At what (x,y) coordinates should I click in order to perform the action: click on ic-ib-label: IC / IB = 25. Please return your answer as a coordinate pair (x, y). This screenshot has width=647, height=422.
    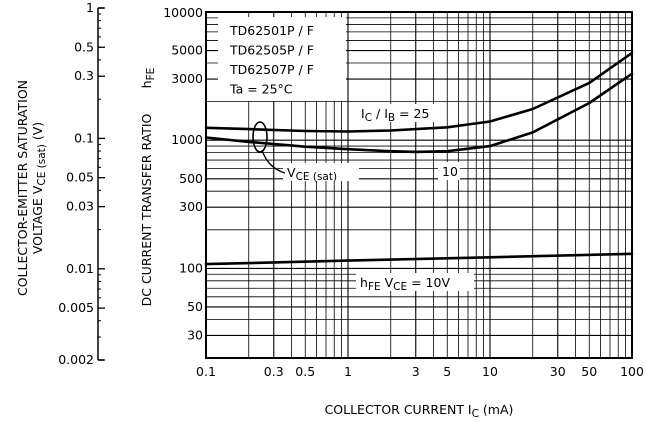
    Looking at the image, I should click on (395, 115).